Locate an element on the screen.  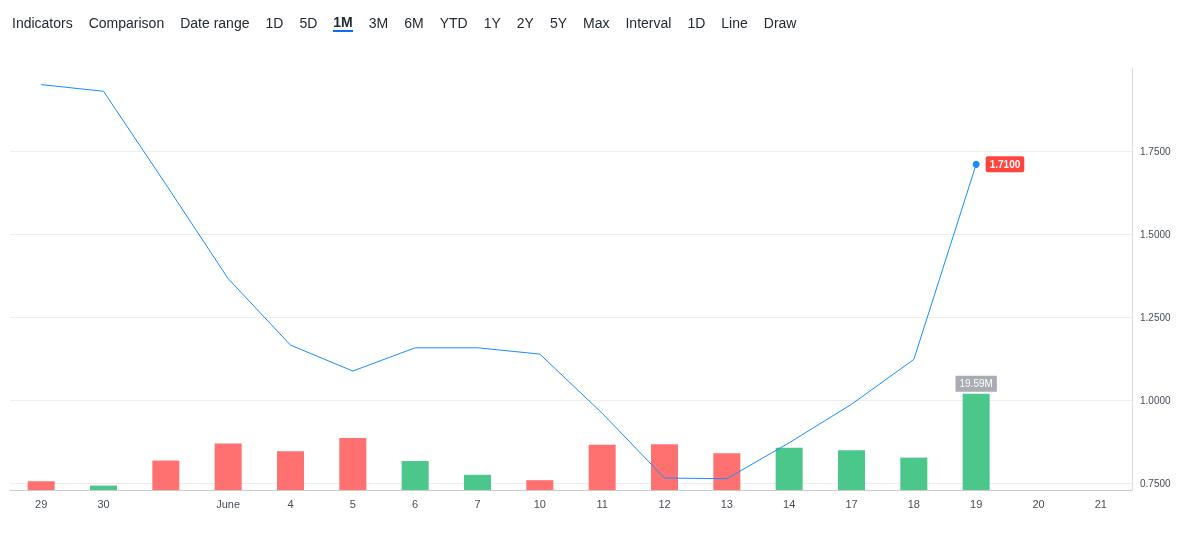
text: Line is located at coordinates (734, 23).